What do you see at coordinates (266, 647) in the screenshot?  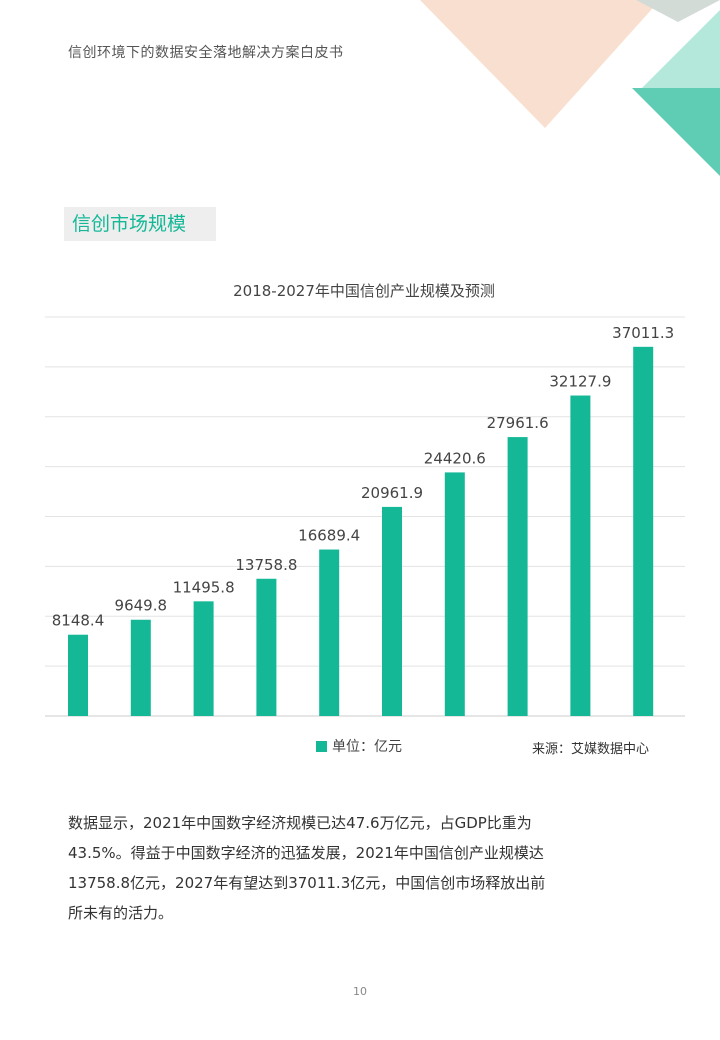 I see `bar-2021` at bounding box center [266, 647].